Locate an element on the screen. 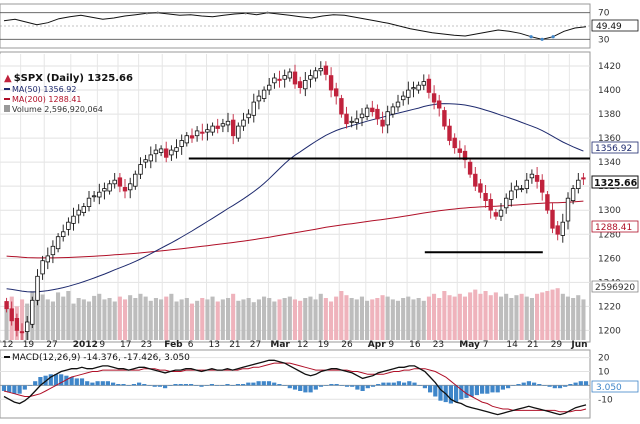  rsi-line is located at coordinates (295, 26).